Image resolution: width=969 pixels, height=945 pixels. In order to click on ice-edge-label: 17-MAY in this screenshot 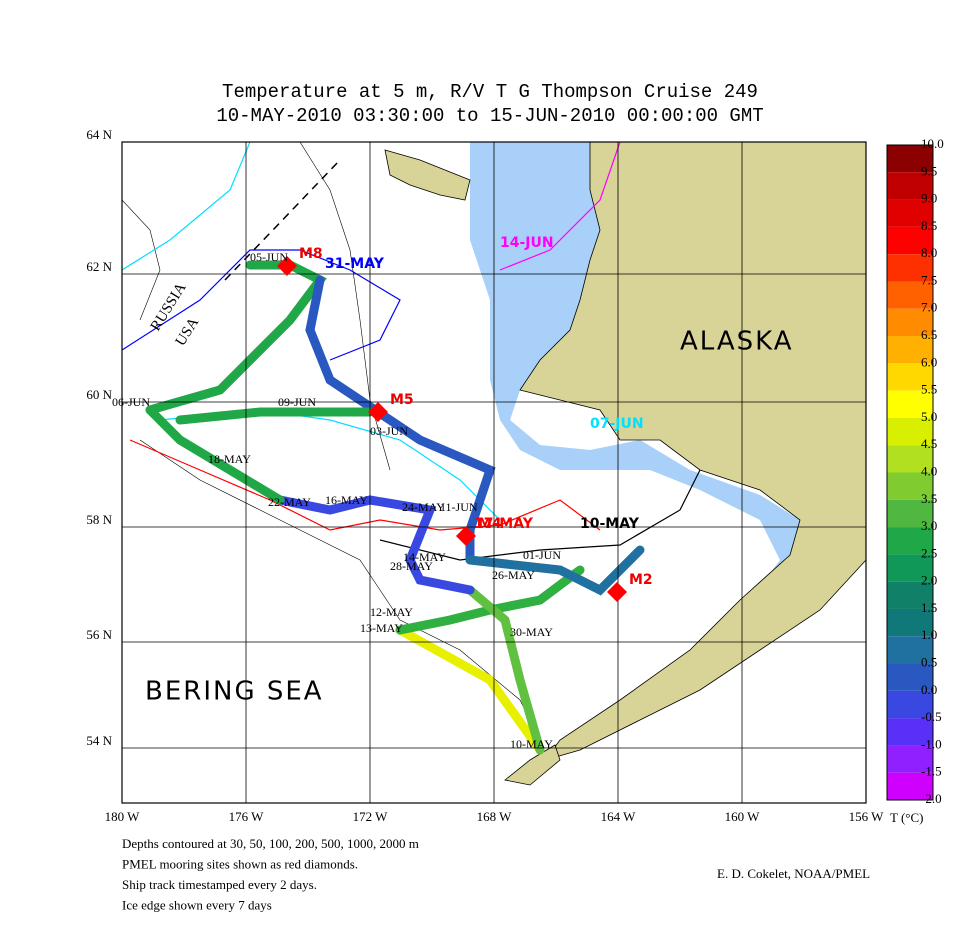, I will do `click(504, 524)`.